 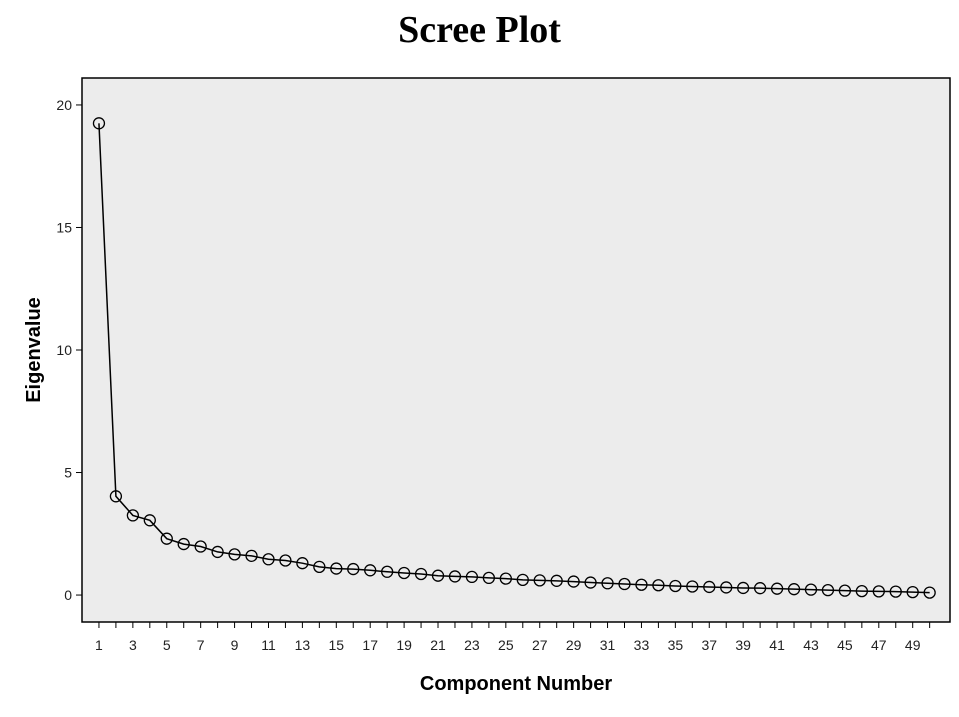 I want to click on x-tick-label: 19, so click(x=404, y=645).